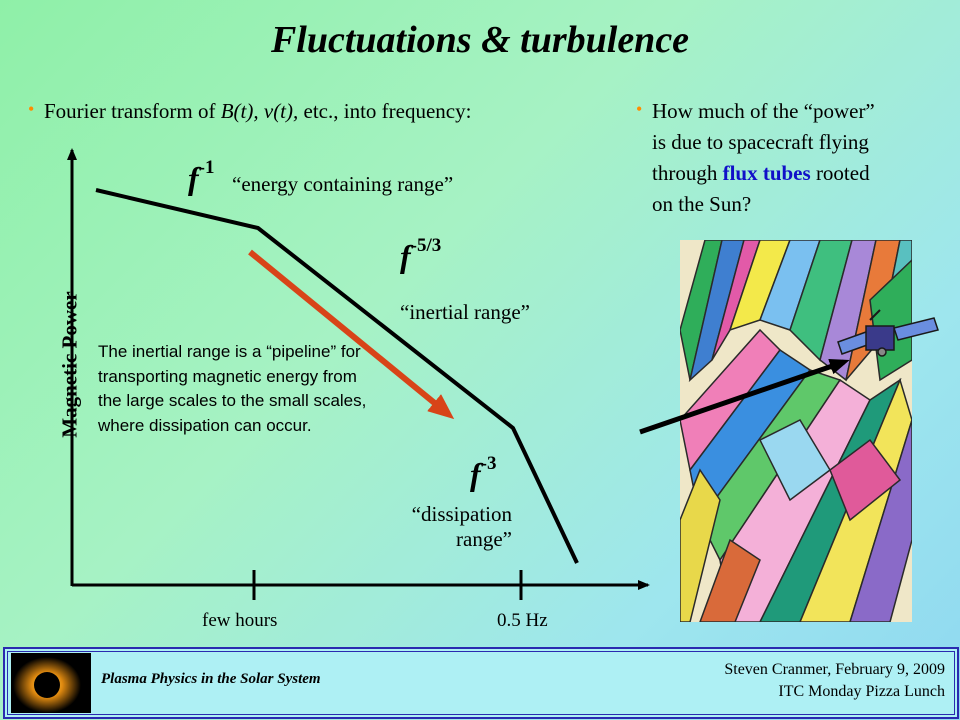 The image size is (960, 720). I want to click on flux-tubes-highlight: flux tubes, so click(766, 173).